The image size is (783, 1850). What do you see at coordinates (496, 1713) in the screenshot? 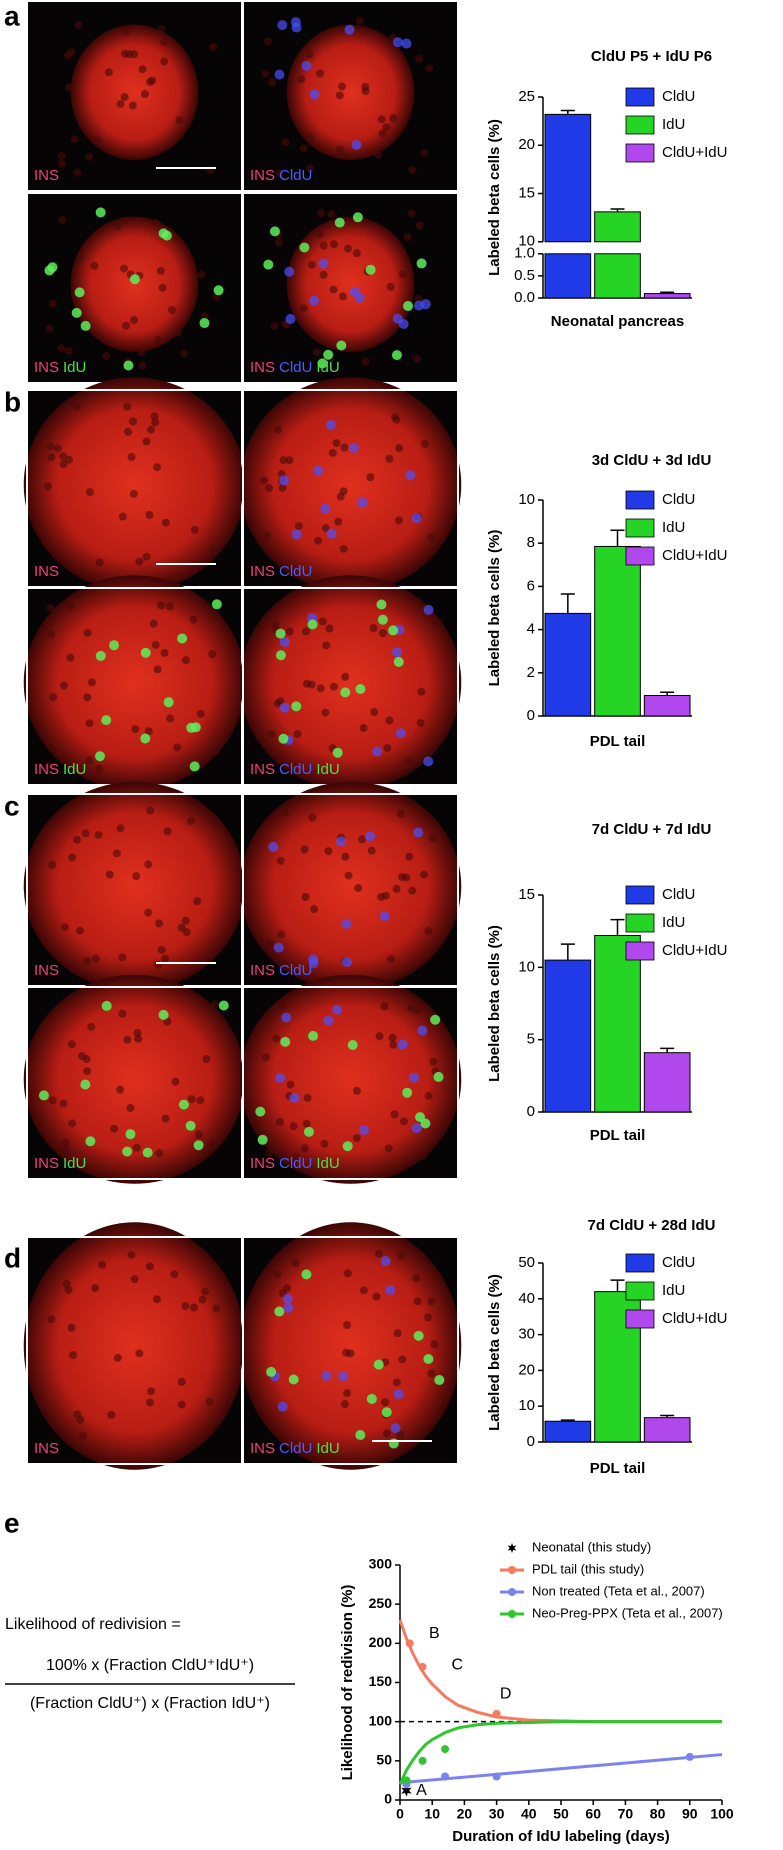
I see `data-point` at bounding box center [496, 1713].